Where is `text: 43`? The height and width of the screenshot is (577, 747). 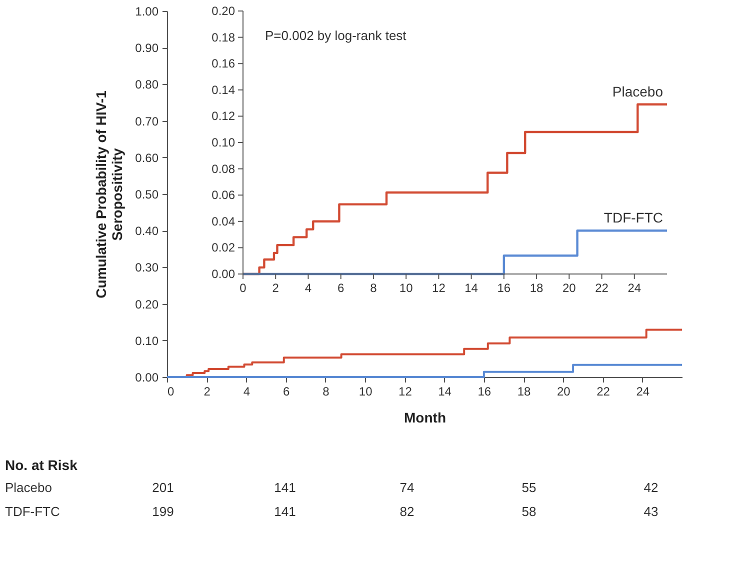
text: 43 is located at coordinates (651, 511).